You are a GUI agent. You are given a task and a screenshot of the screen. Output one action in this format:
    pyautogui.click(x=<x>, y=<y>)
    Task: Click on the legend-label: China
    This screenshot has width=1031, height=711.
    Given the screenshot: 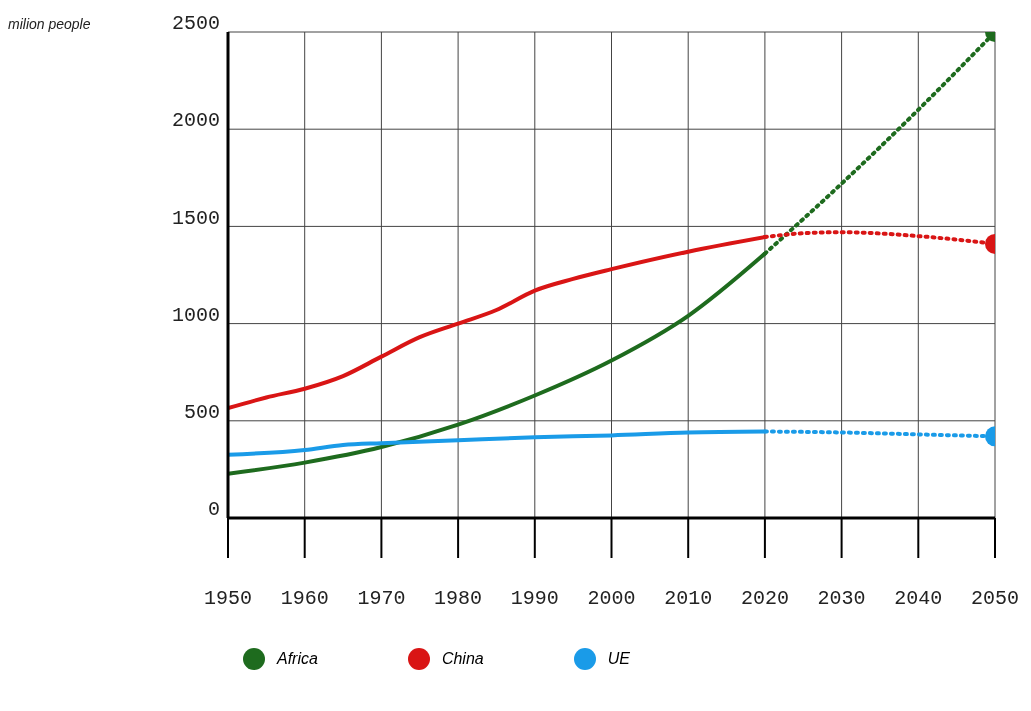 What is the action you would take?
    pyautogui.click(x=462, y=659)
    